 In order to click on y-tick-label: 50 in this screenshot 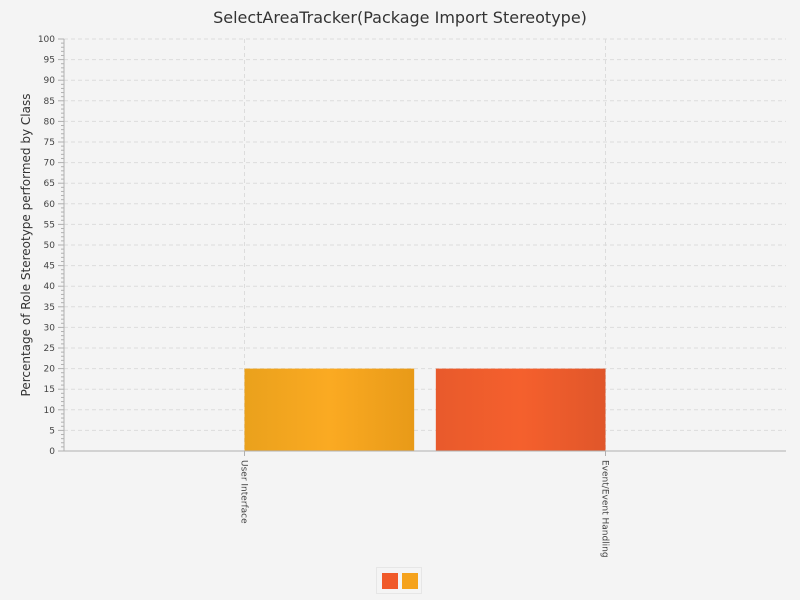, I will do `click(50, 246)`.